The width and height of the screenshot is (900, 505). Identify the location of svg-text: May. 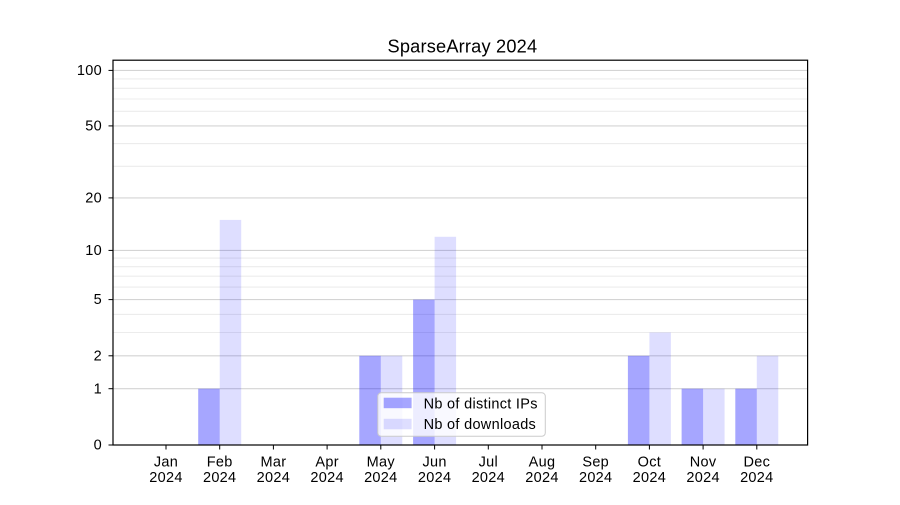
(381, 462).